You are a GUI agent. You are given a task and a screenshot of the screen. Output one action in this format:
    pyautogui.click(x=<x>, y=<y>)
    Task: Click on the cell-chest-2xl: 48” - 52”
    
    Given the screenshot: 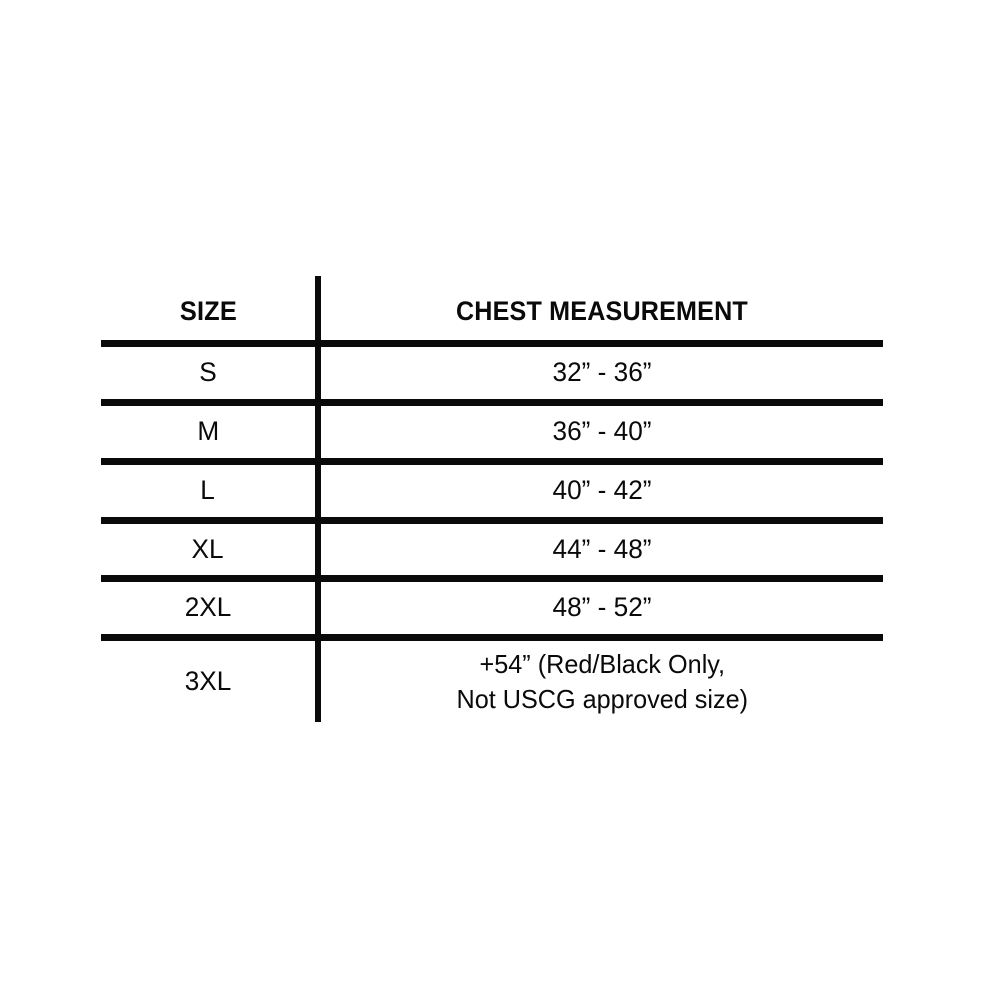 What is the action you would take?
    pyautogui.click(x=602, y=607)
    